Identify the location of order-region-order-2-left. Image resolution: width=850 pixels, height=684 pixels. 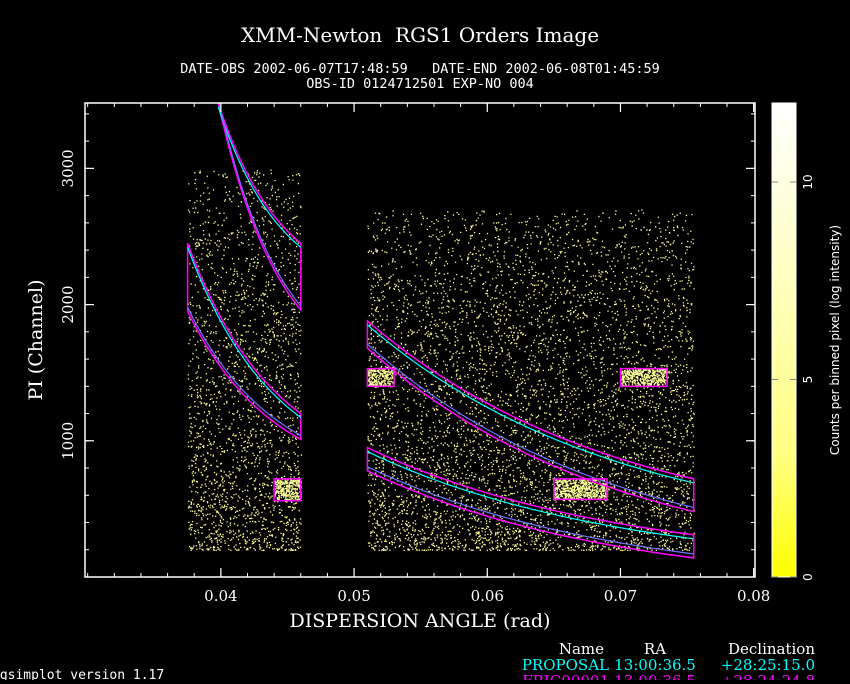
(259, 208).